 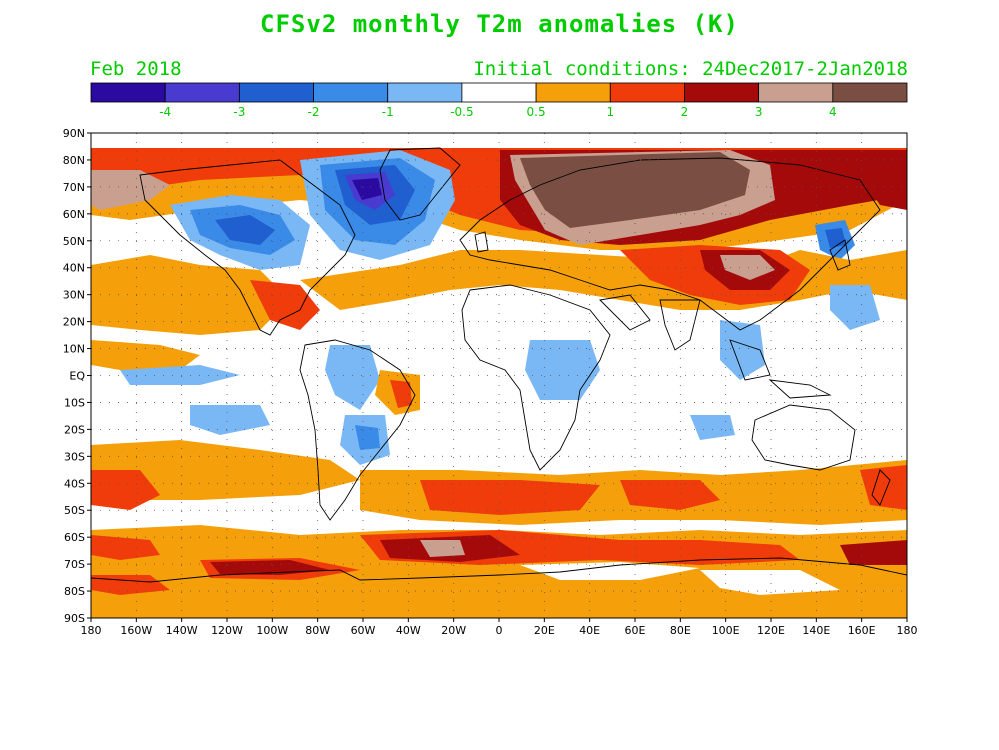 What do you see at coordinates (74, 537) in the screenshot?
I see `latitude-label: 60S` at bounding box center [74, 537].